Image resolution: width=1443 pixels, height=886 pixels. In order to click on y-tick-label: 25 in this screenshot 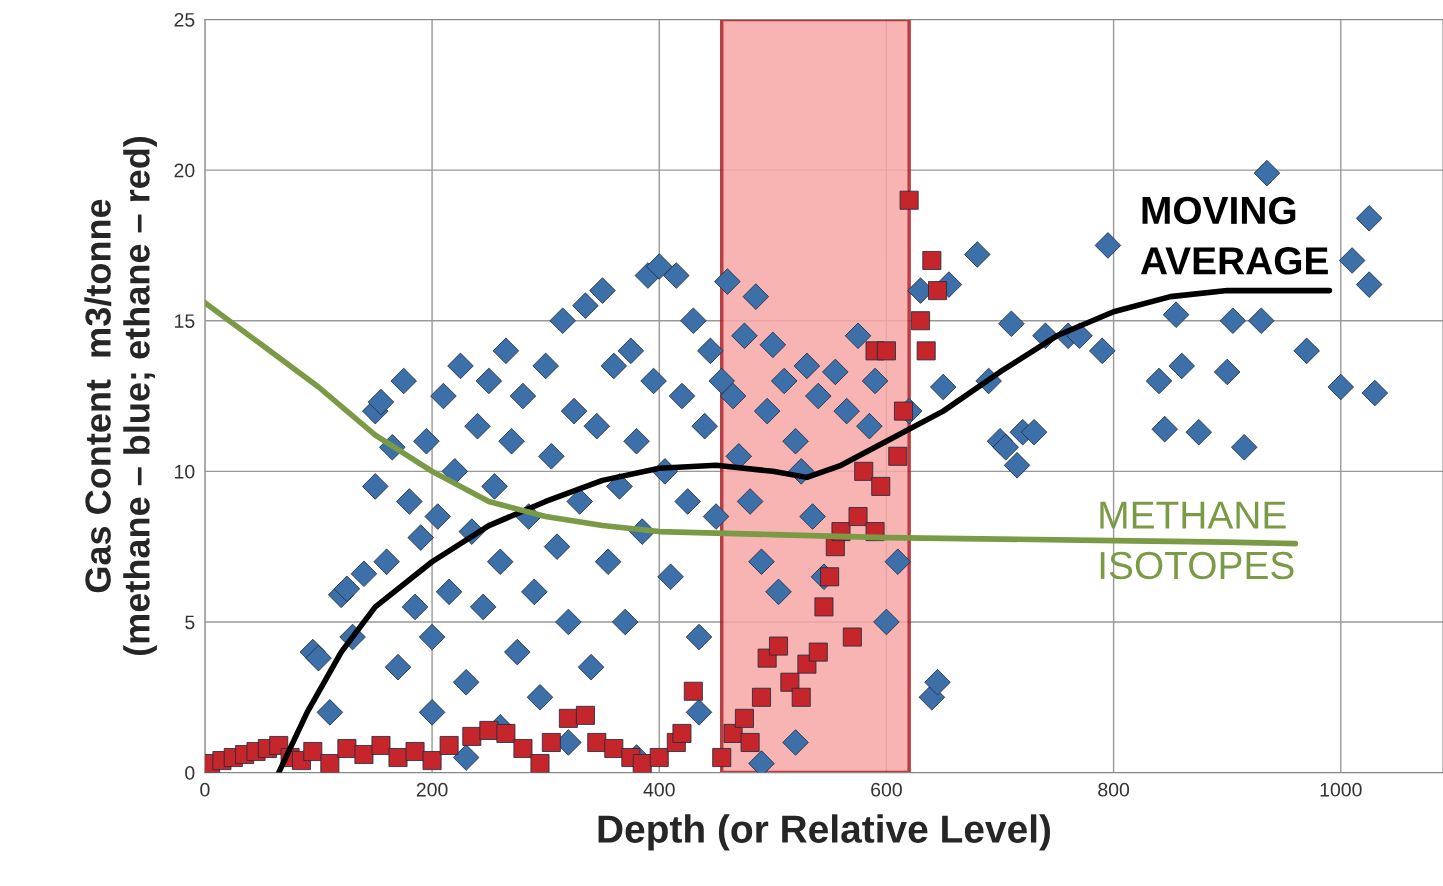, I will do `click(184, 19)`.